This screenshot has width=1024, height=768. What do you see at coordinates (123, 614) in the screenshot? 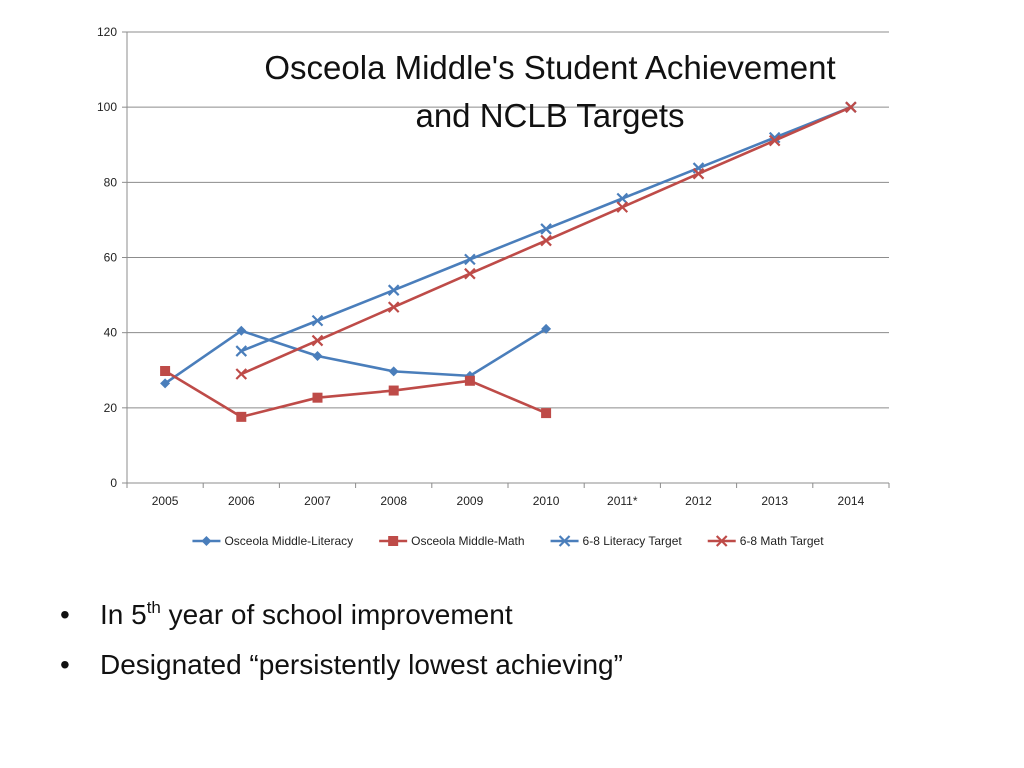
I see `bullet-text-before: In 5` at bounding box center [123, 614].